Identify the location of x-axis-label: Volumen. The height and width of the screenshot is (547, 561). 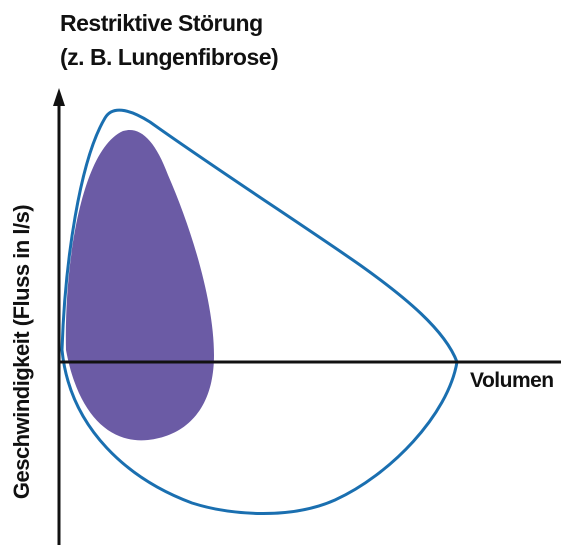
(512, 380).